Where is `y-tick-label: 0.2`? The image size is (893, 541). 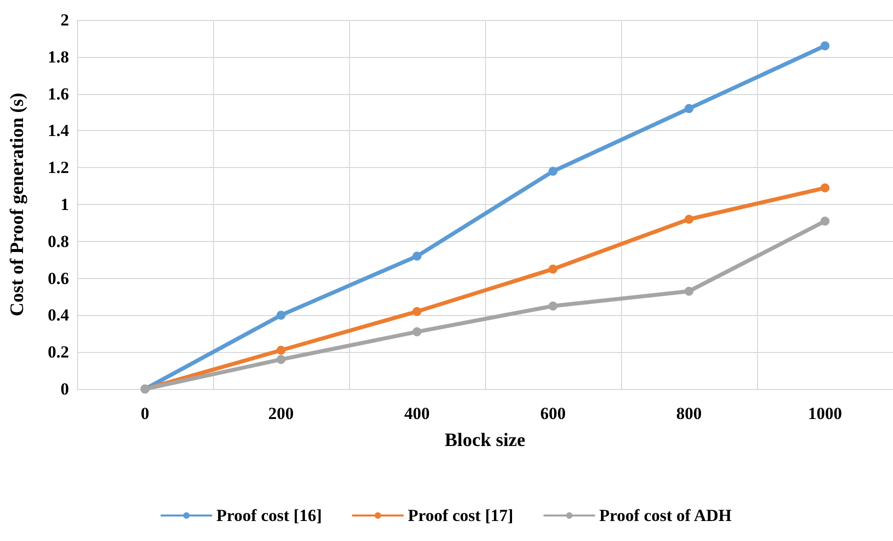 y-tick-label: 0.2 is located at coordinates (58, 352).